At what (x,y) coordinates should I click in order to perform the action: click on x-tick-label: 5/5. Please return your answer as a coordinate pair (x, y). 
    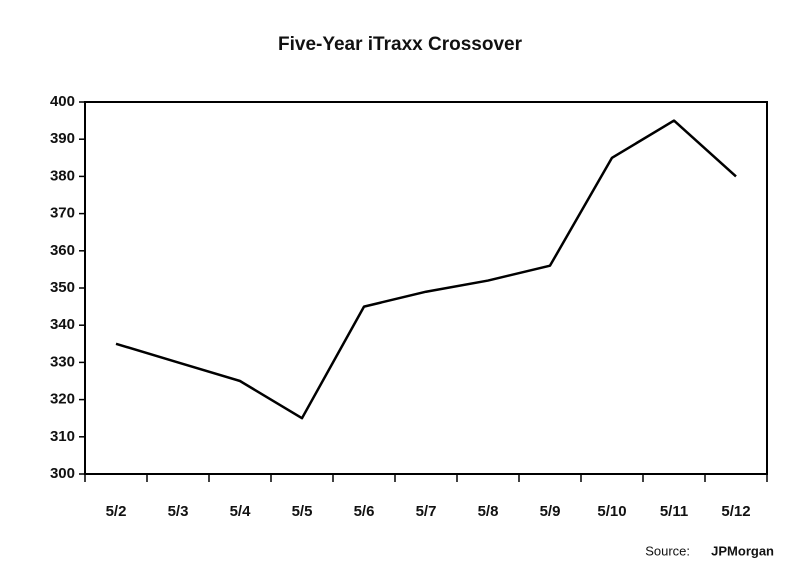
    Looking at the image, I should click on (302, 511).